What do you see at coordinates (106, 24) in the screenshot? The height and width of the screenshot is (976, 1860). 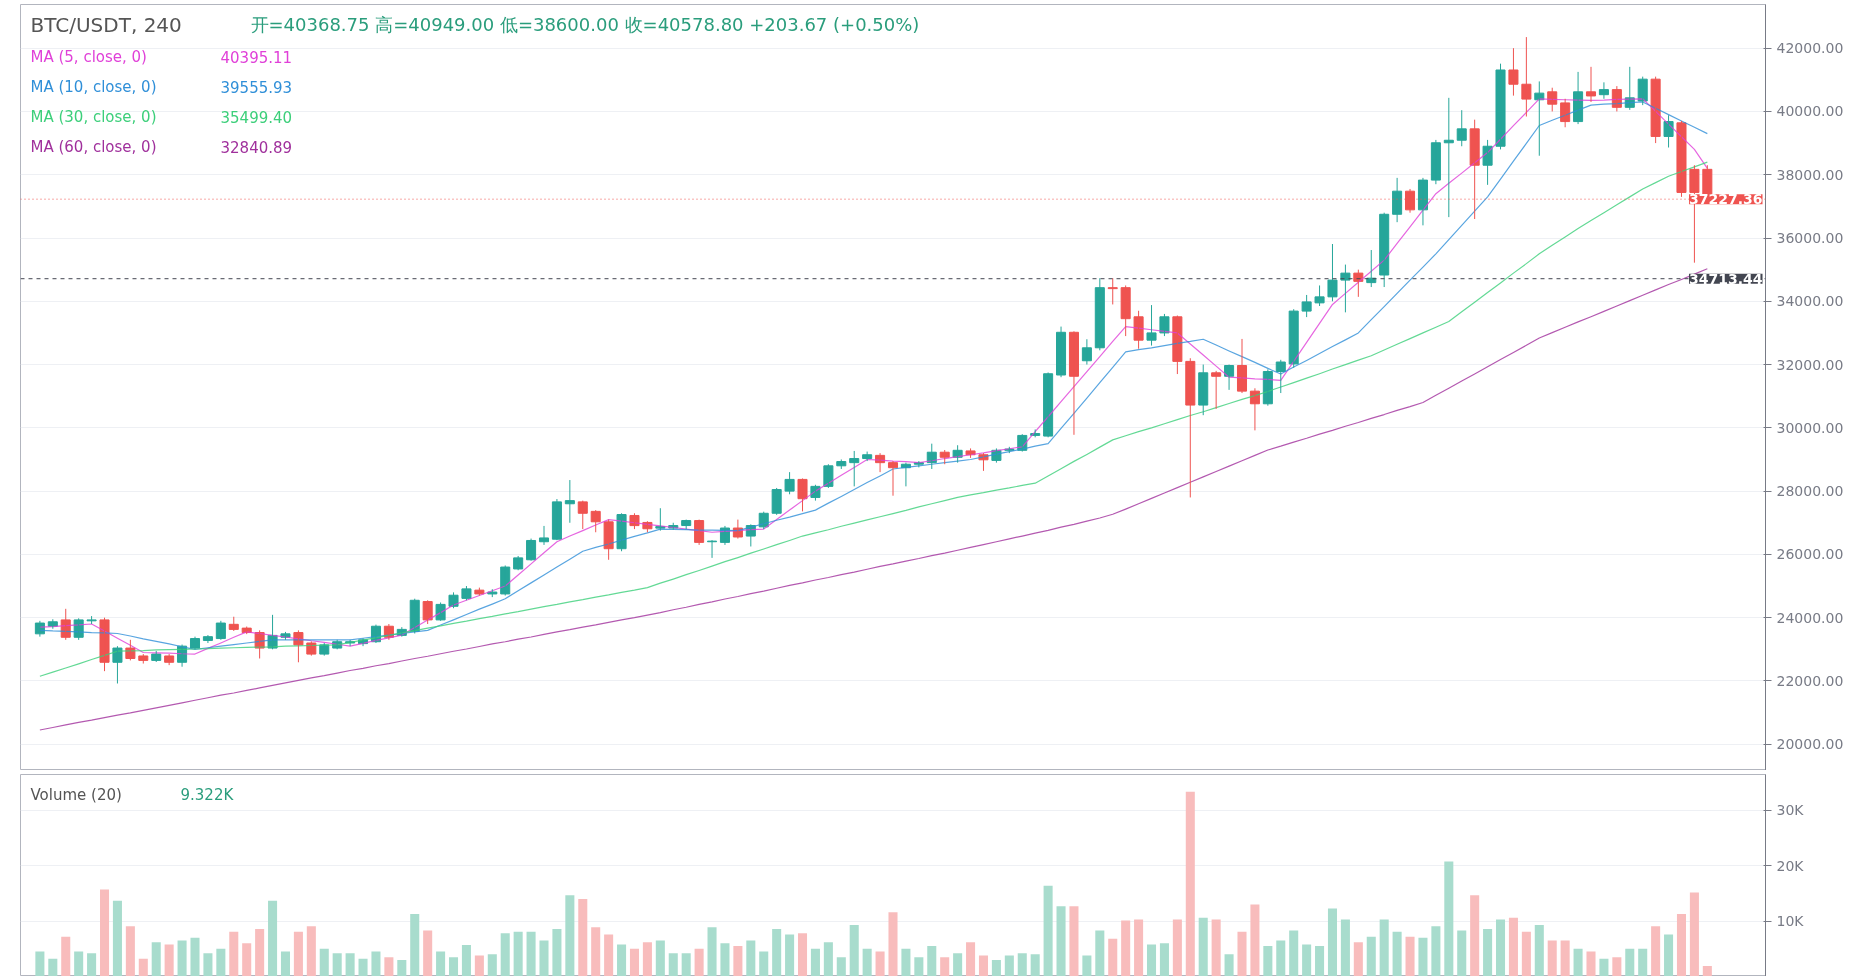 I see `chart-title: BTC/USDT, 240` at bounding box center [106, 24].